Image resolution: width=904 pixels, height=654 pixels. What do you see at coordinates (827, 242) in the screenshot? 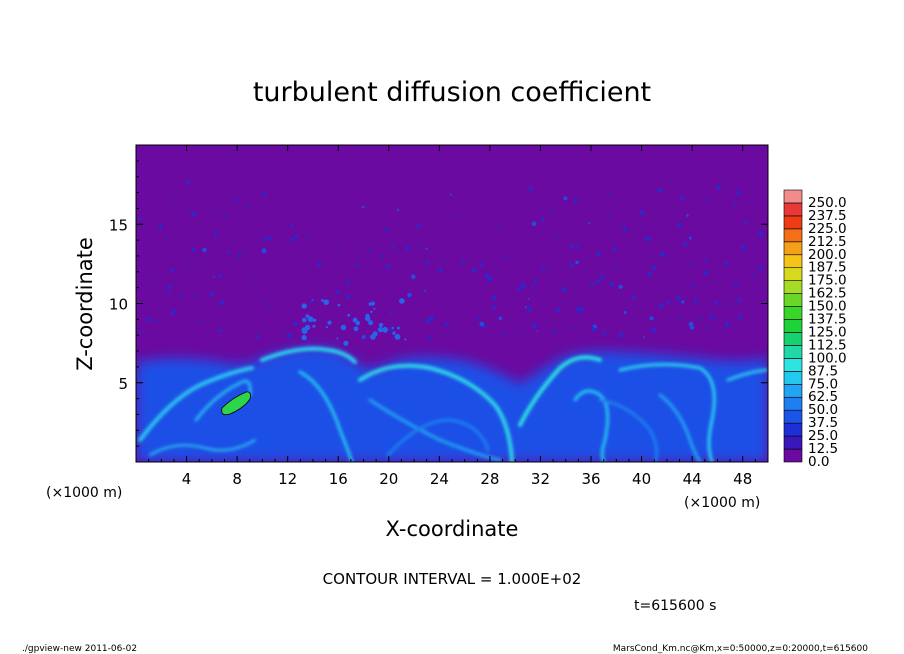
I see `colorbar-label: 212.5` at bounding box center [827, 242].